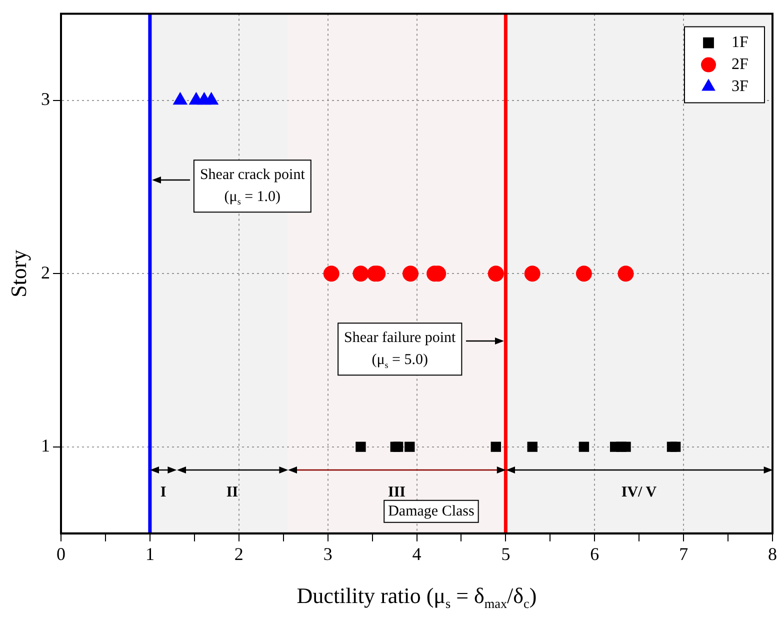  What do you see at coordinates (163, 492) in the screenshot?
I see `band-label: I` at bounding box center [163, 492].